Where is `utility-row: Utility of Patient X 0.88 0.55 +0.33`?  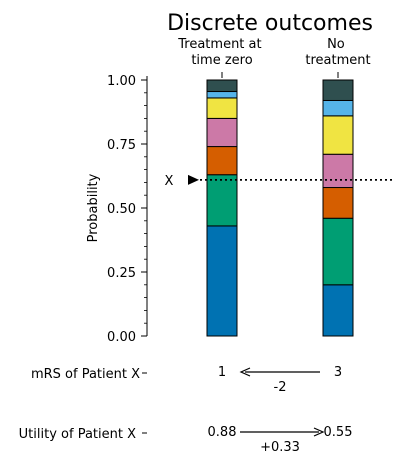 utility-row: Utility of Patient X 0.88 0.55 +0.33 is located at coordinates (186, 440).